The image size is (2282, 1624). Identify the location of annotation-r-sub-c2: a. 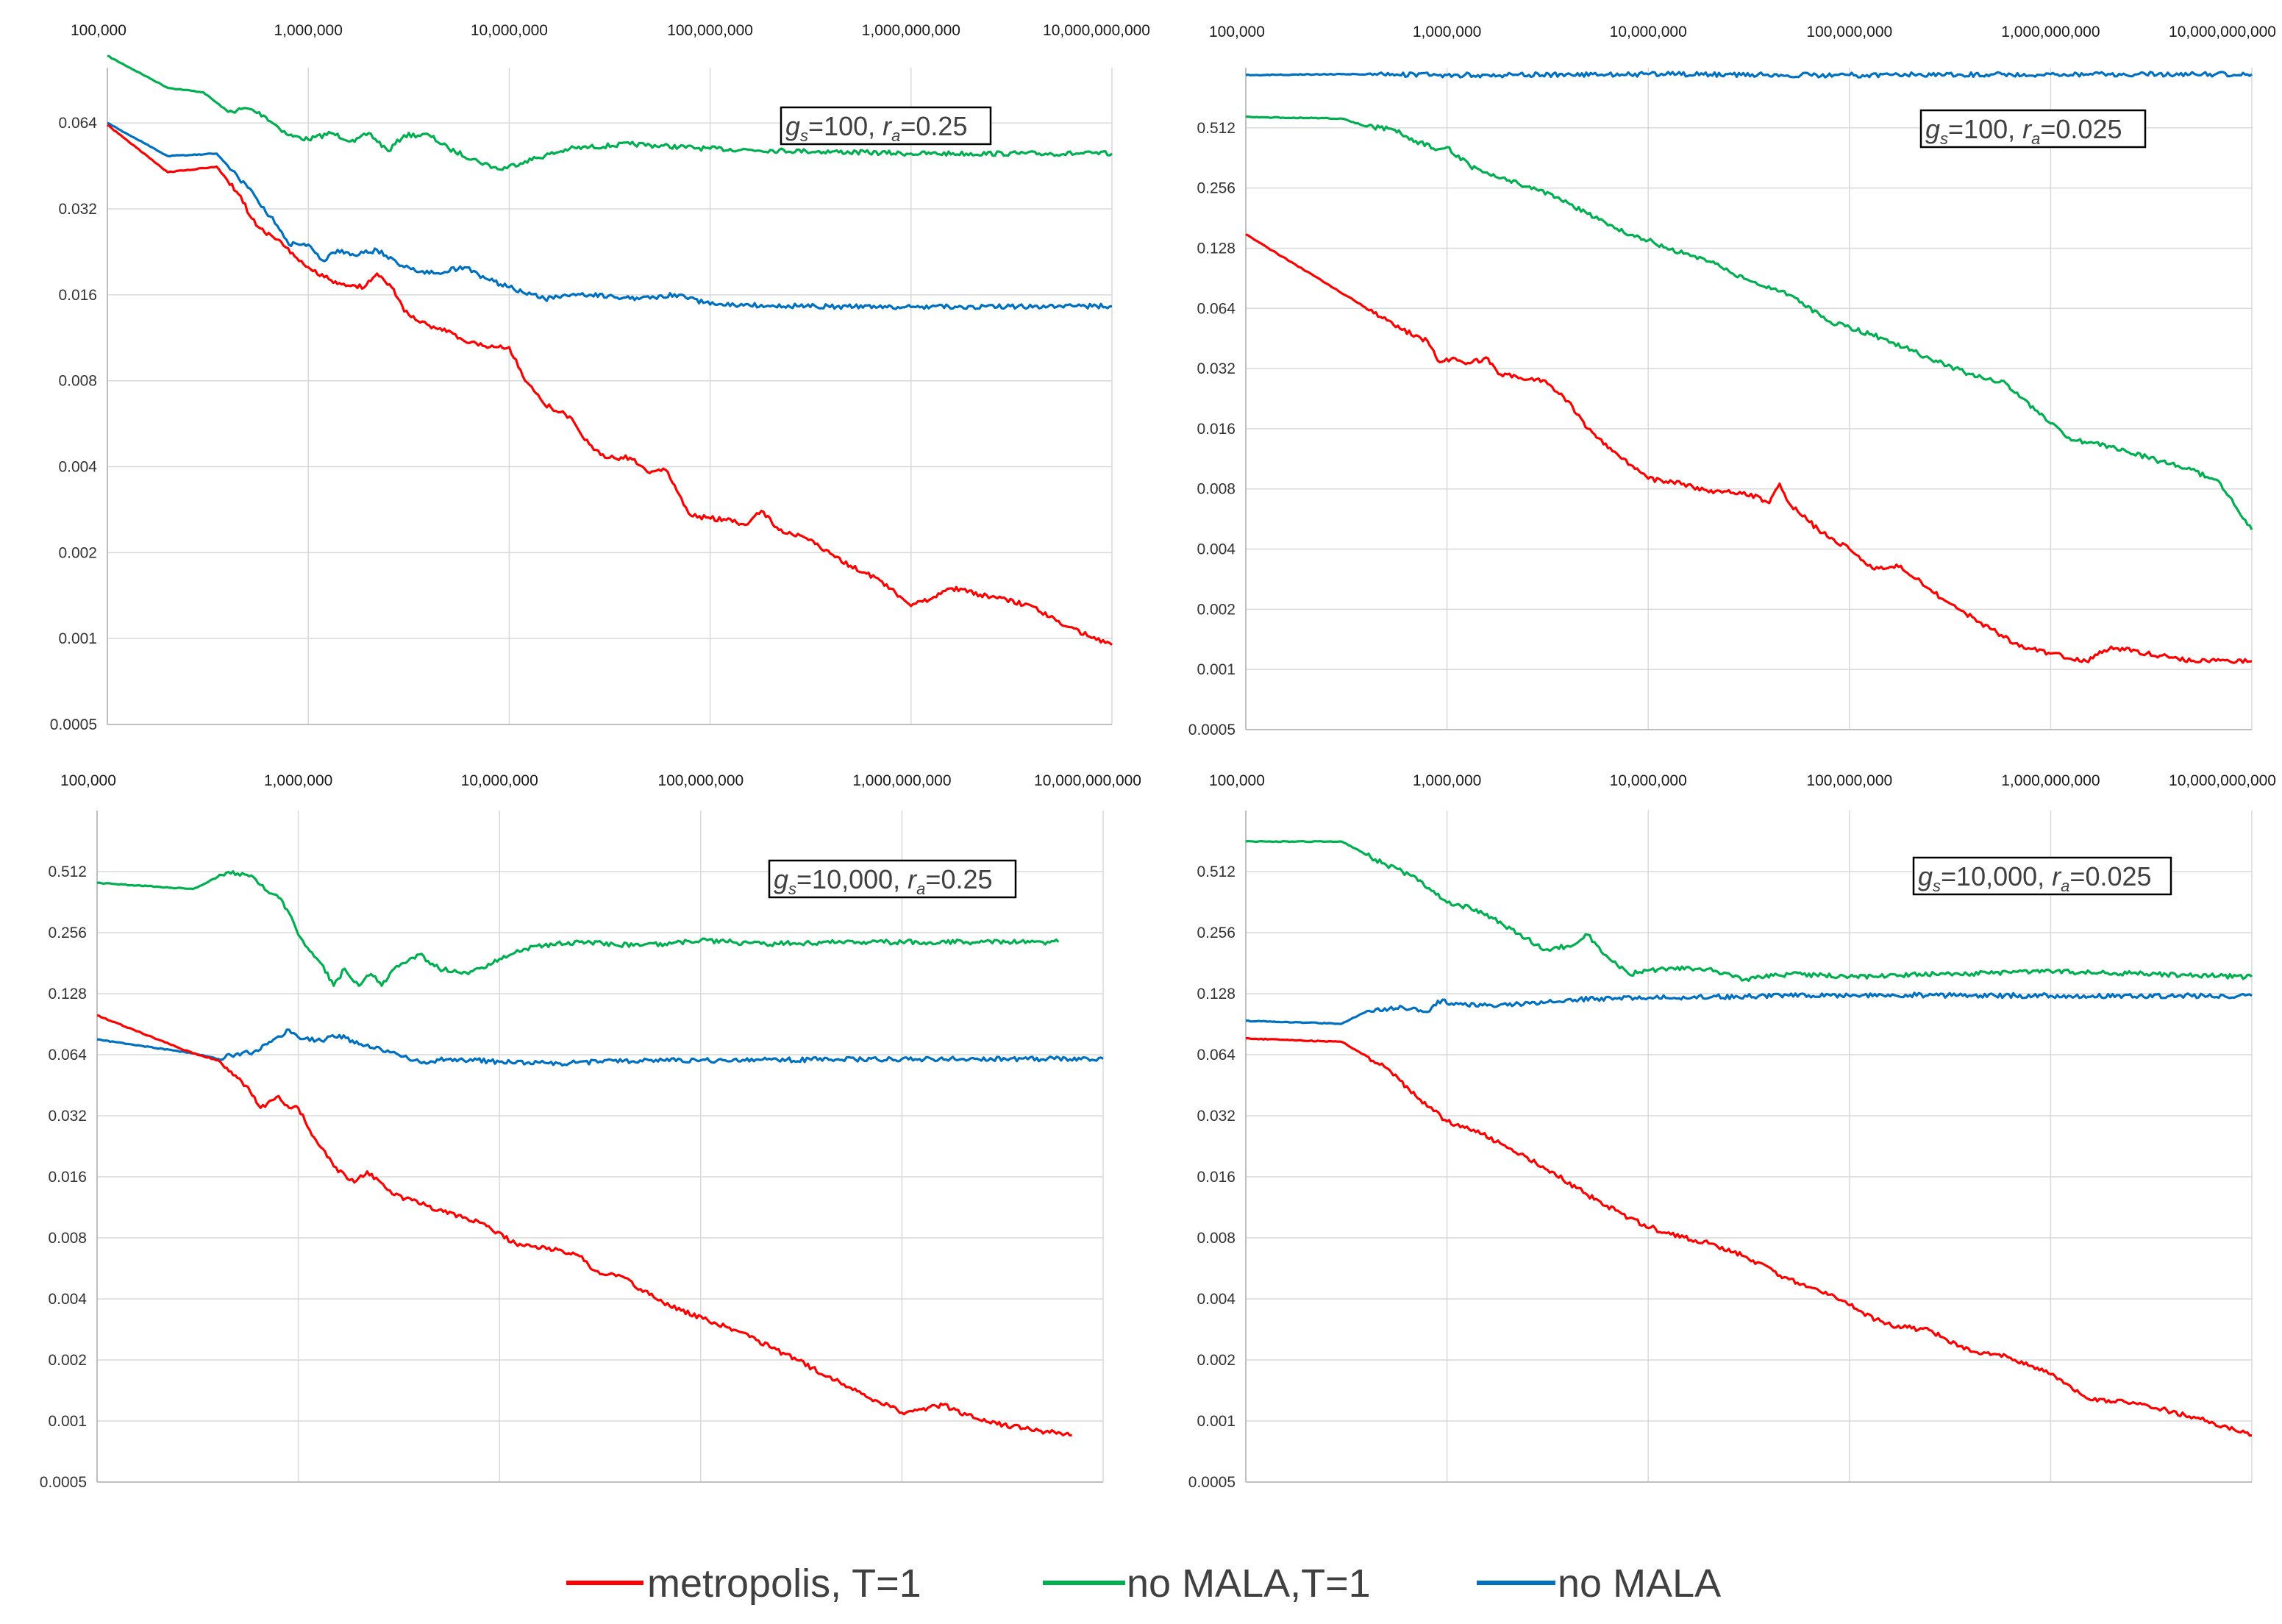
(2036, 138).